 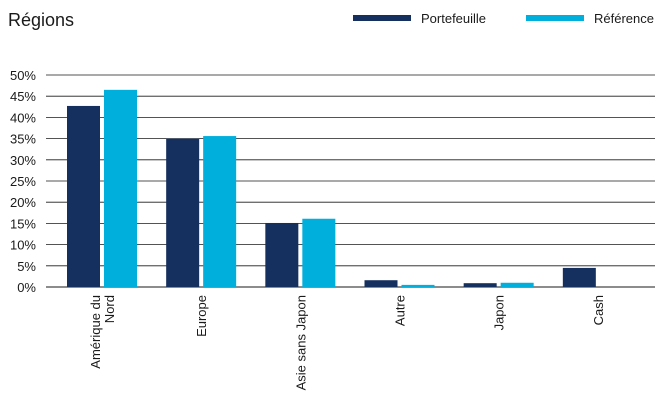 I want to click on y-tick-label: 15%, so click(x=23, y=223).